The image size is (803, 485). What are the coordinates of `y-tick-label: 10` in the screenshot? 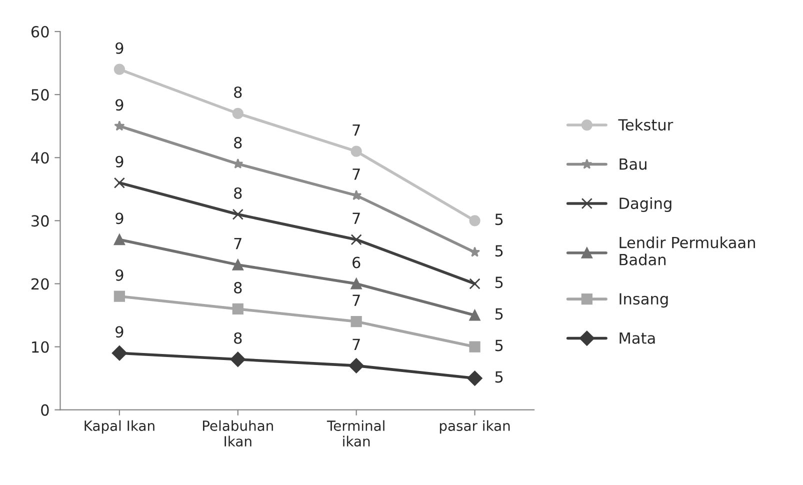 It's located at (40, 347).